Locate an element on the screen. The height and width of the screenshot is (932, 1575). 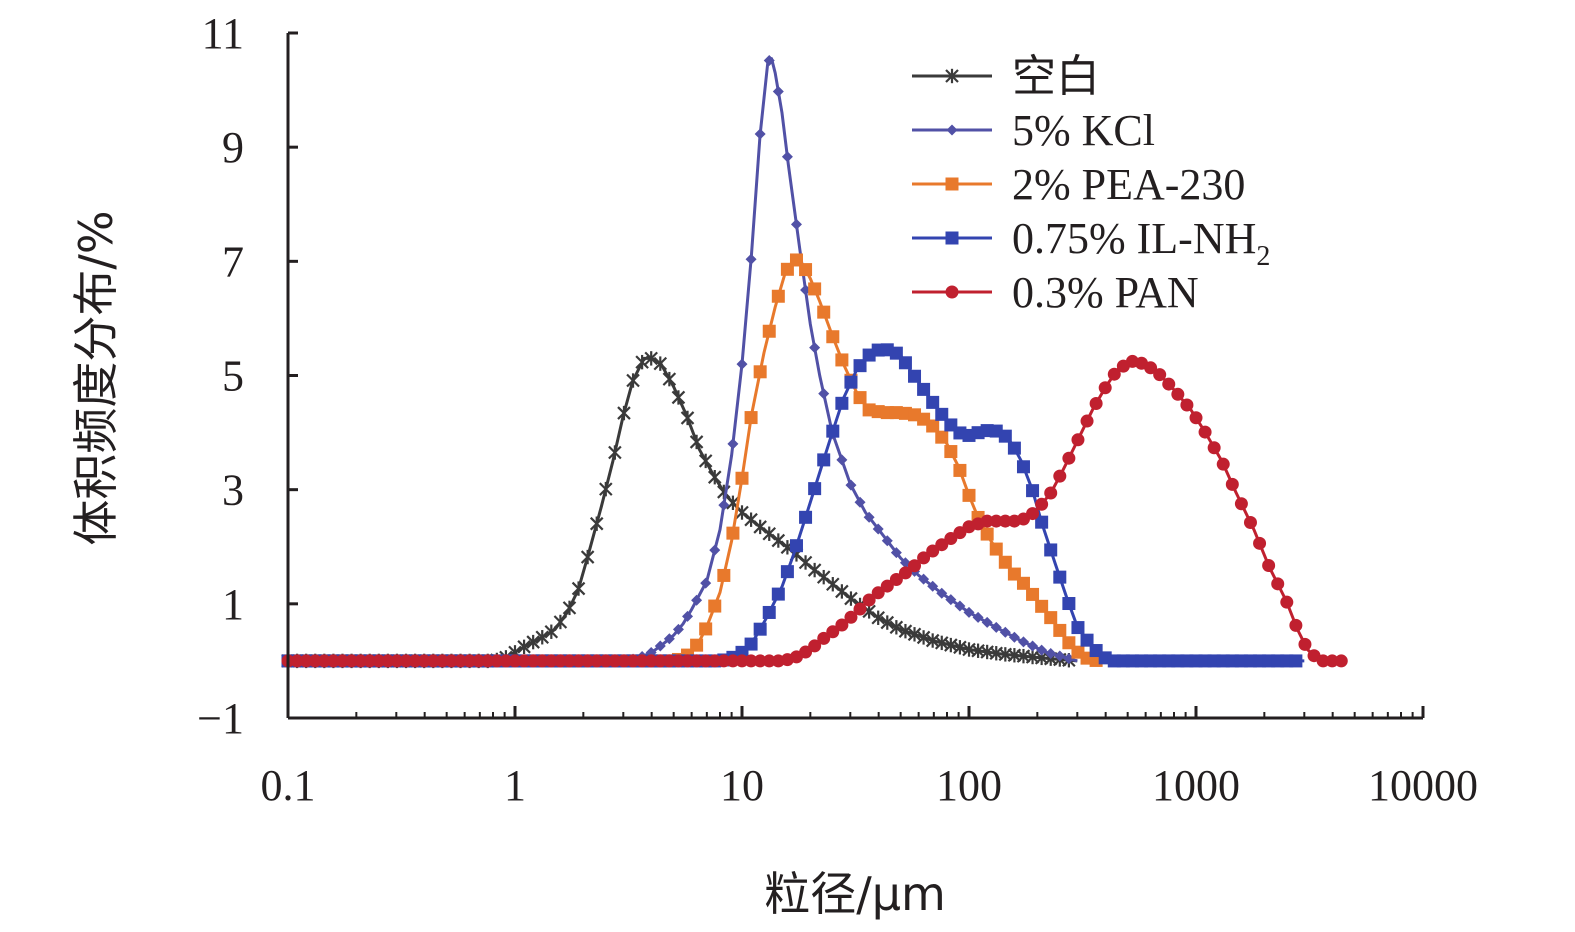
y-tick-label: 3 is located at coordinates (233, 490).